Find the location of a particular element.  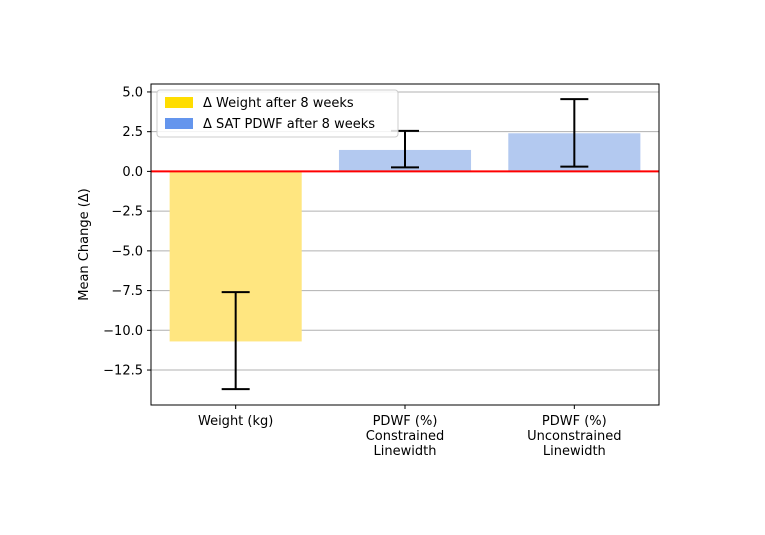

y-tick-label: −2.5 is located at coordinates (127, 212).